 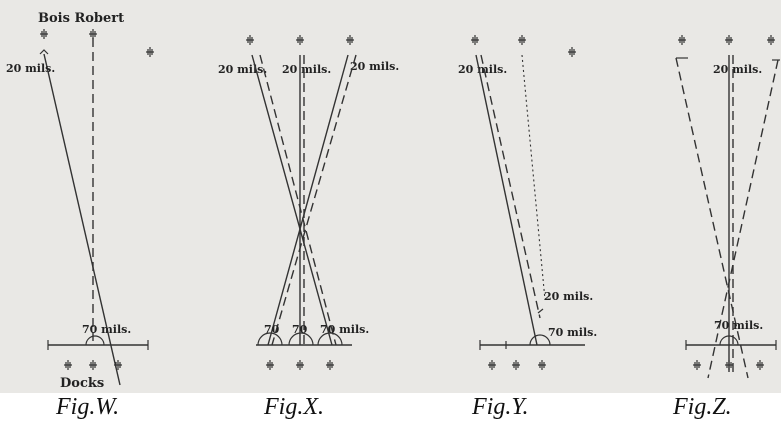 What do you see at coordinates (81, 18) in the screenshot?
I see `bois-robert-label: Bois Robert` at bounding box center [81, 18].